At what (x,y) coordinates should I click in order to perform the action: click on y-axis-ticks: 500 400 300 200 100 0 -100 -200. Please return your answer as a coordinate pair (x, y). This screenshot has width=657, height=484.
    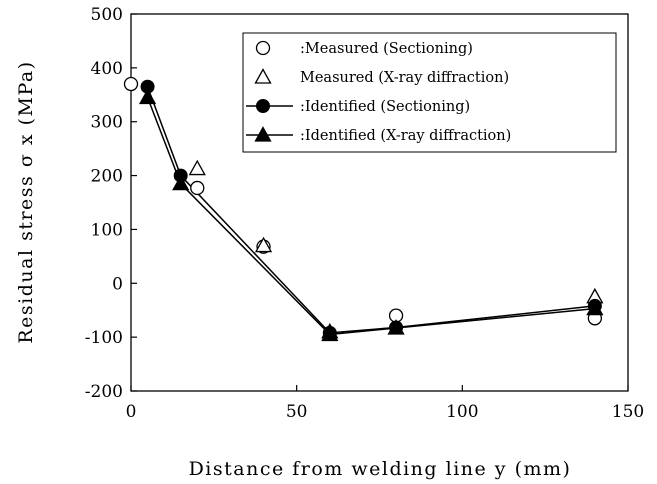
    Looking at the image, I should click on (111, 203).